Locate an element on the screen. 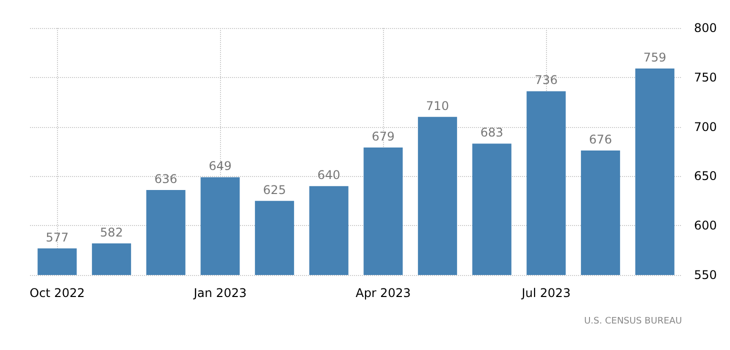 The width and height of the screenshot is (730, 350). data-label: 710 is located at coordinates (437, 105).